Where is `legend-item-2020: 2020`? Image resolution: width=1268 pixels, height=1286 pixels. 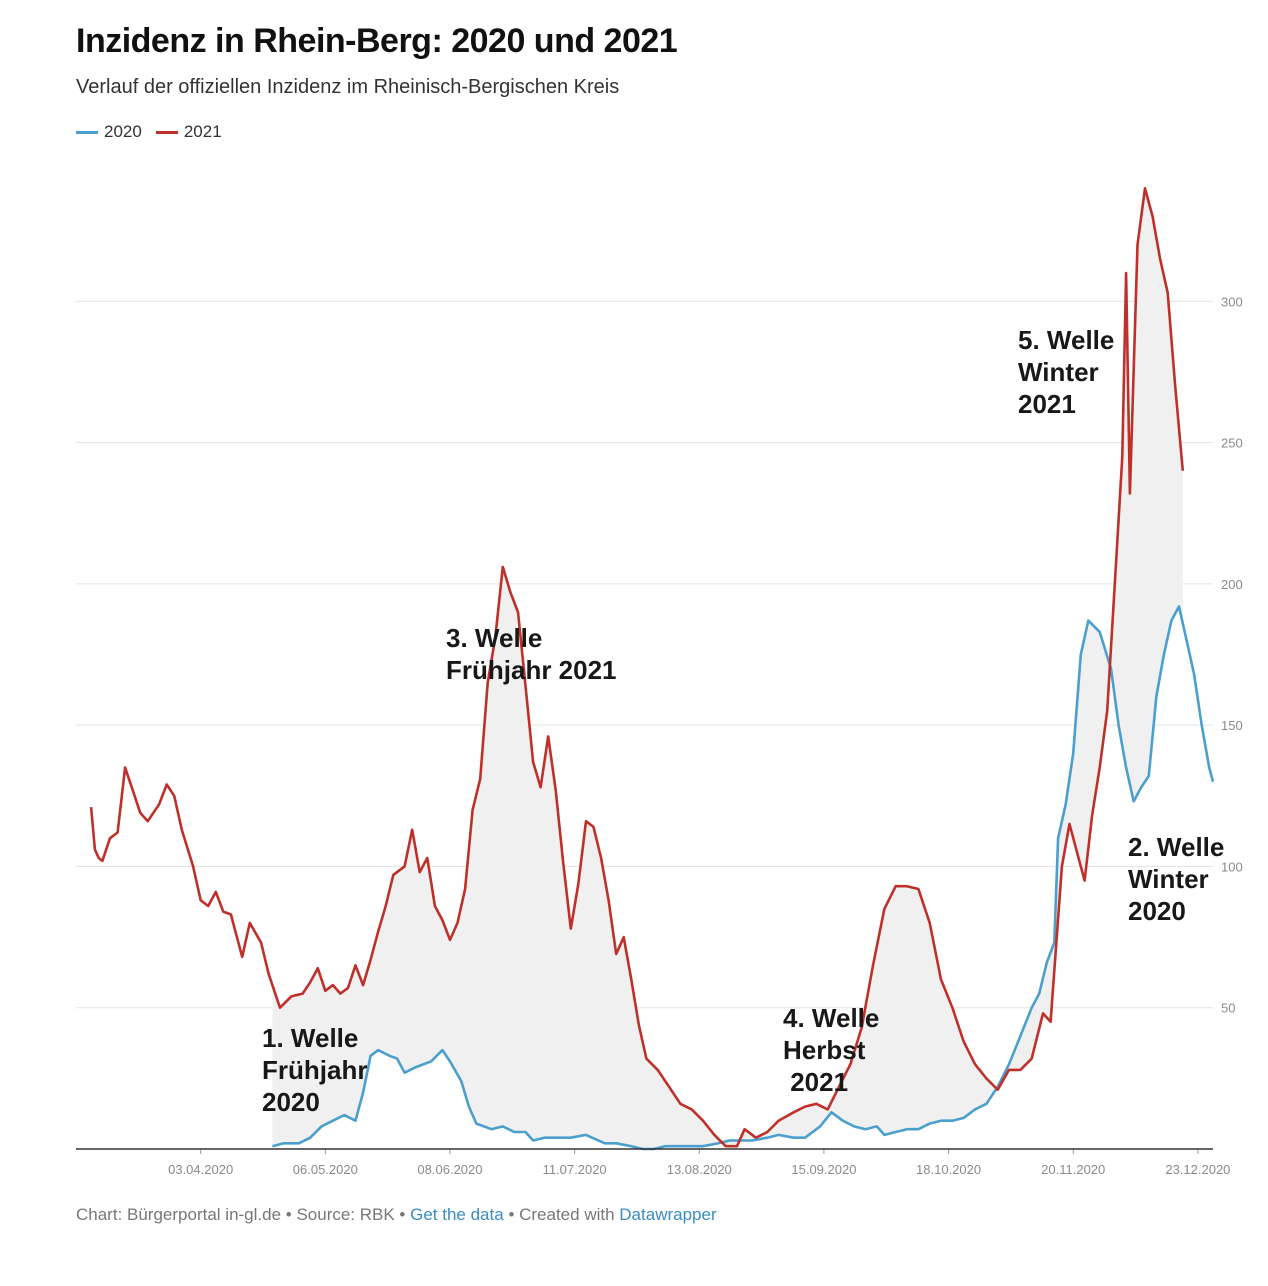
legend-item-2020: 2020 is located at coordinates (109, 132).